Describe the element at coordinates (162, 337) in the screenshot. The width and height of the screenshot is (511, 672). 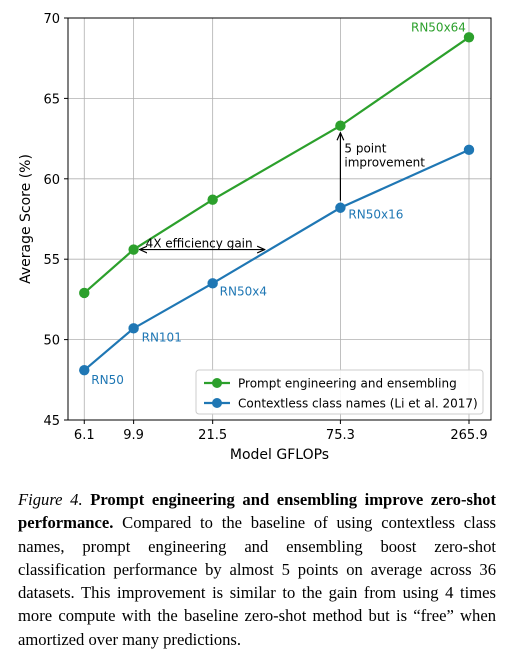
I see `point-label: RN101` at that location.